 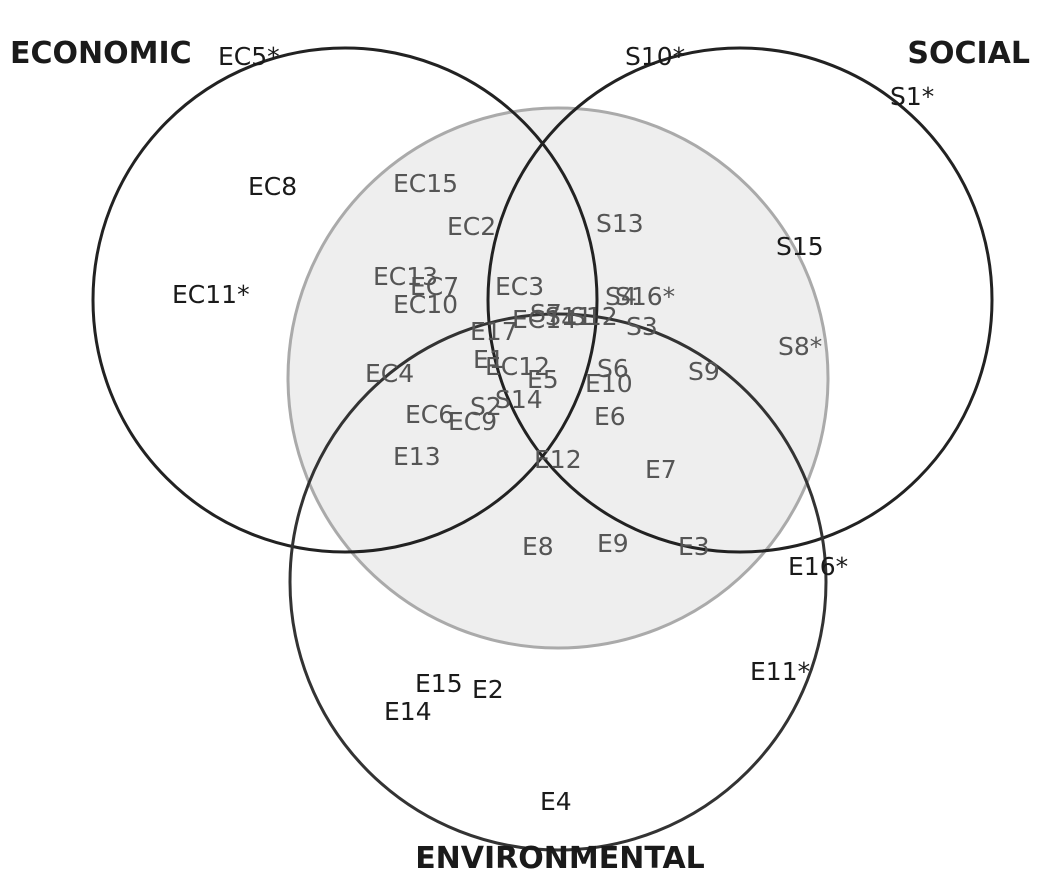 I want to click on item-label: E9, so click(x=613, y=543).